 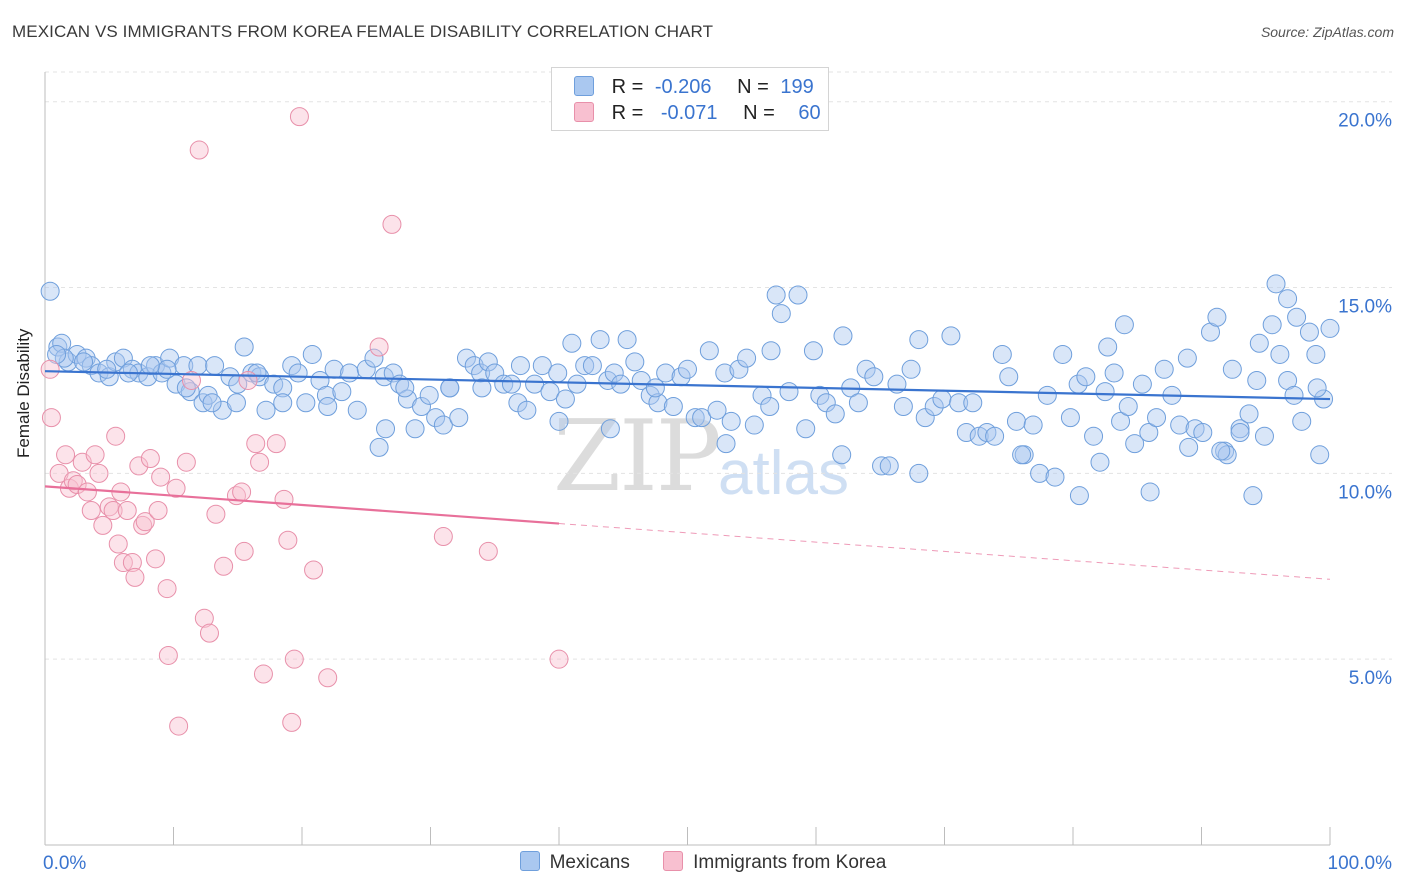 What do you see at coordinates (809, 113) in the screenshot?
I see `legend-n-value-korea: 60` at bounding box center [809, 113].